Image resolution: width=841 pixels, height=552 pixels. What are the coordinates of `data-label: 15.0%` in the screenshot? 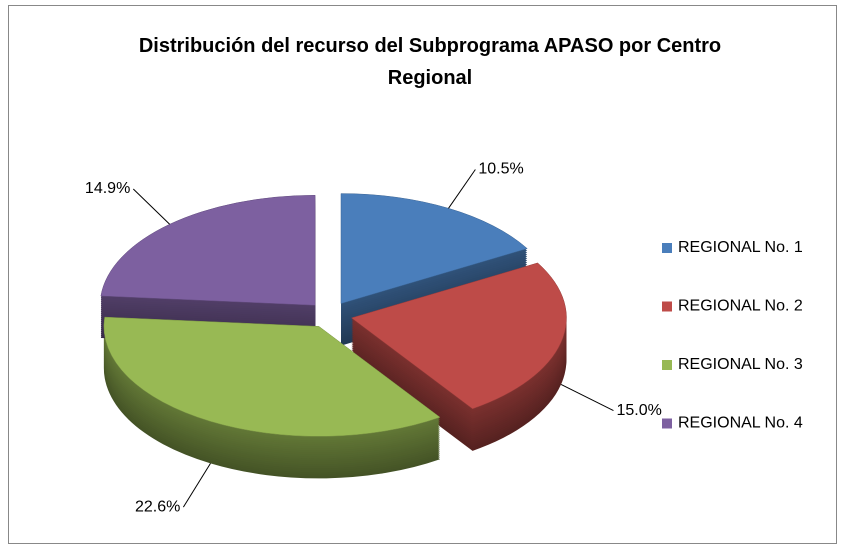 It's located at (638, 410).